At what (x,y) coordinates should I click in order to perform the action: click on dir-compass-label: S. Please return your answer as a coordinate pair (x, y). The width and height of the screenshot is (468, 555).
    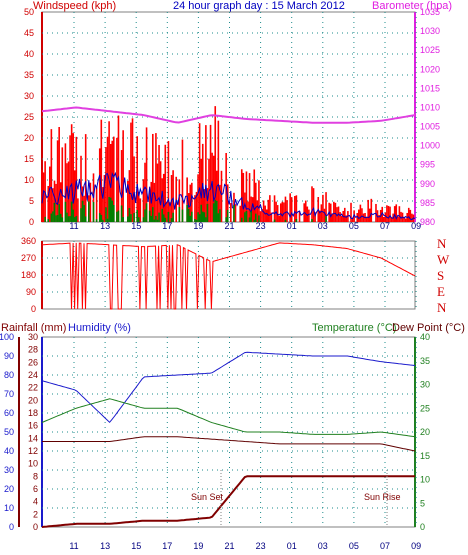
    Looking at the image, I should click on (440, 275).